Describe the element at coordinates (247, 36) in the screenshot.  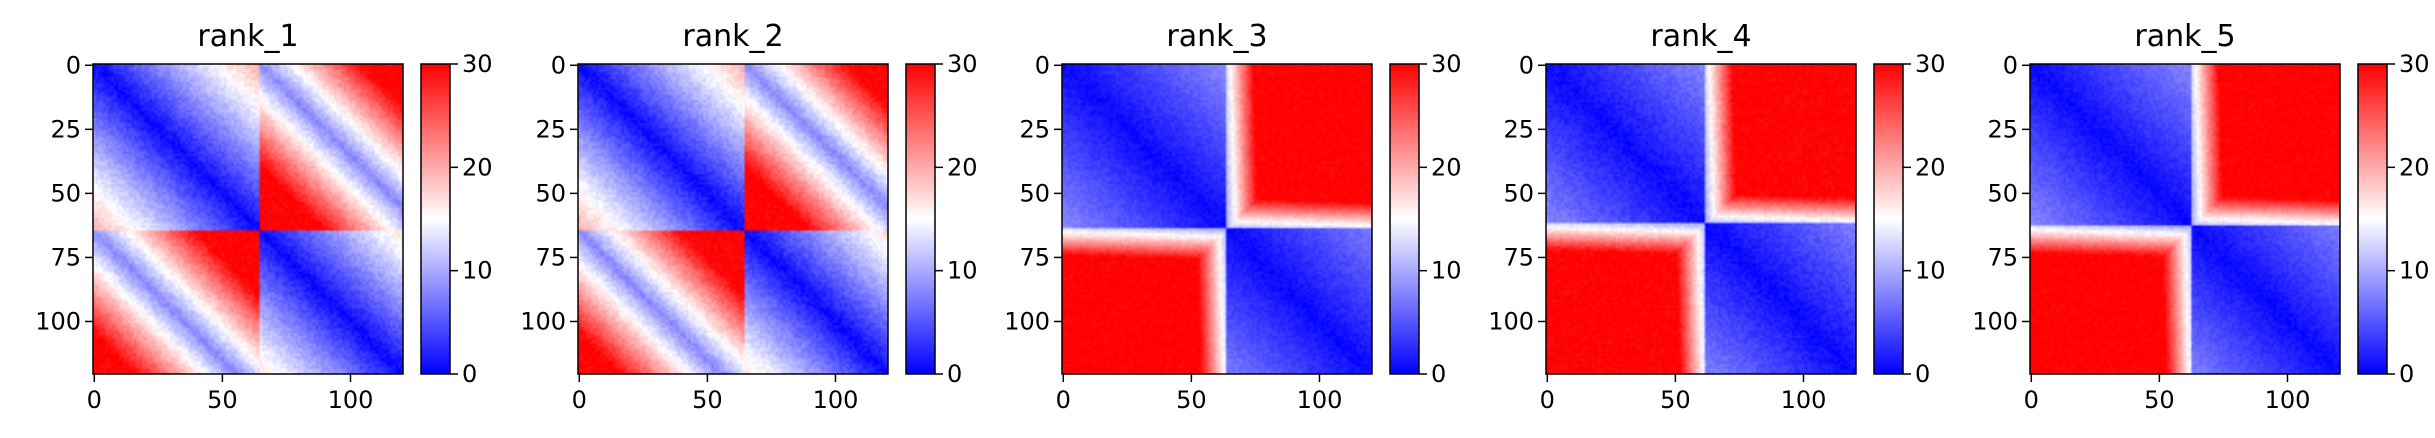
I see `panel-title: rank_1` at that location.